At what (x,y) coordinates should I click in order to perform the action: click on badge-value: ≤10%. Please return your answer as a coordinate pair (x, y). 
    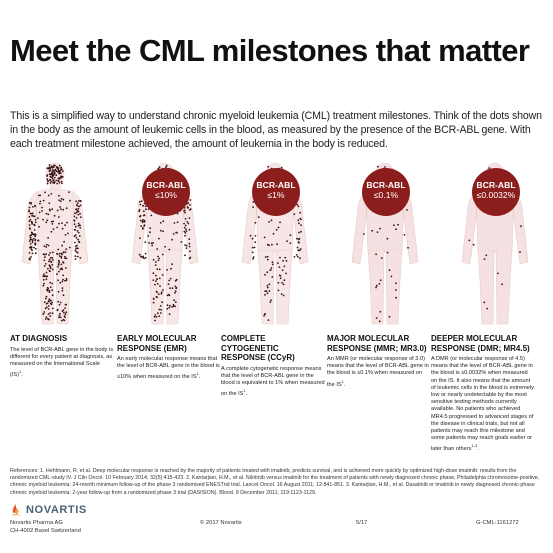
    Looking at the image, I should click on (166, 195).